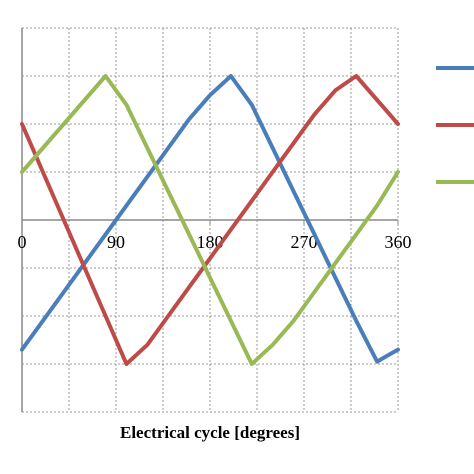  Describe the element at coordinates (210, 432) in the screenshot. I see `x-axis-title: Electrical cycle [degrees]` at that location.